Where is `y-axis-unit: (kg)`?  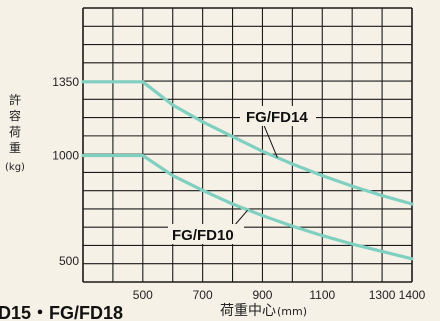
y-axis-unit: (kg) is located at coordinates (15, 167).